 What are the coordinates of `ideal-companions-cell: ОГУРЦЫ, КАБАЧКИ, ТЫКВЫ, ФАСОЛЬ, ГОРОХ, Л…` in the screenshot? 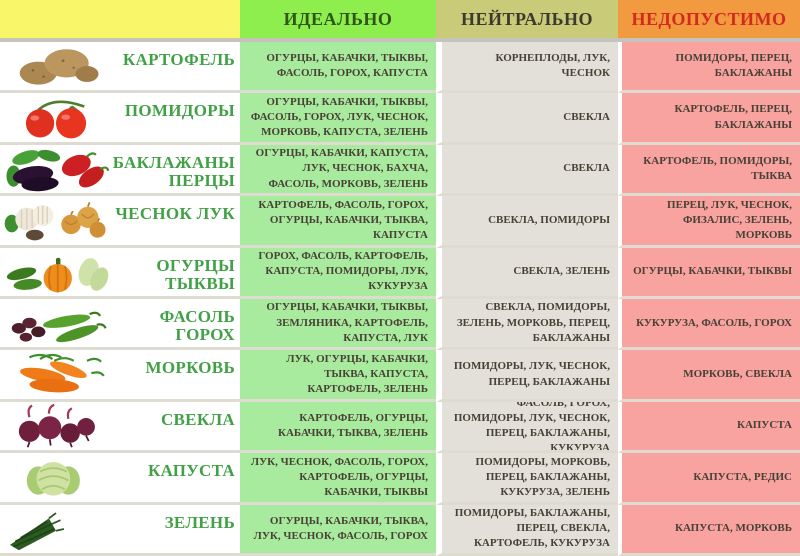 It's located at (338, 119).